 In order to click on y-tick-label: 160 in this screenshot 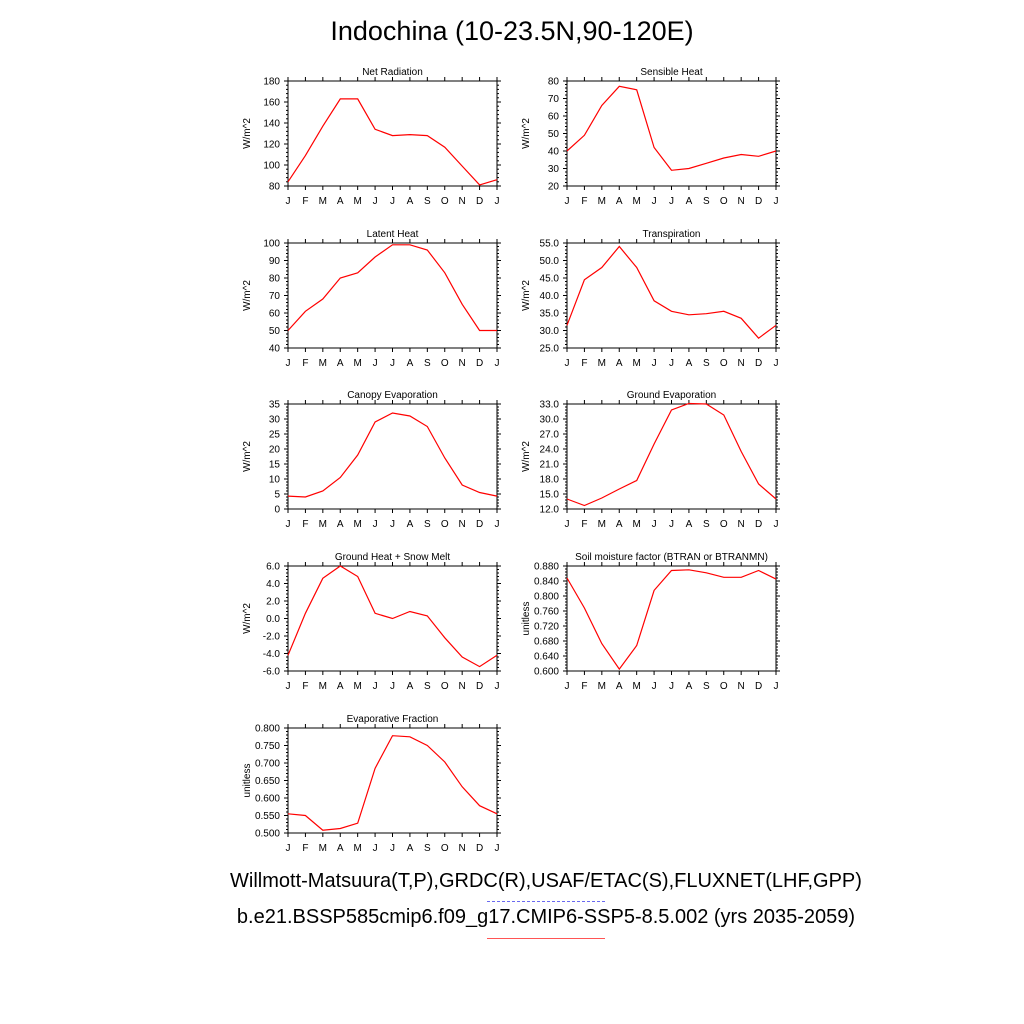, I will do `click(271, 103)`.